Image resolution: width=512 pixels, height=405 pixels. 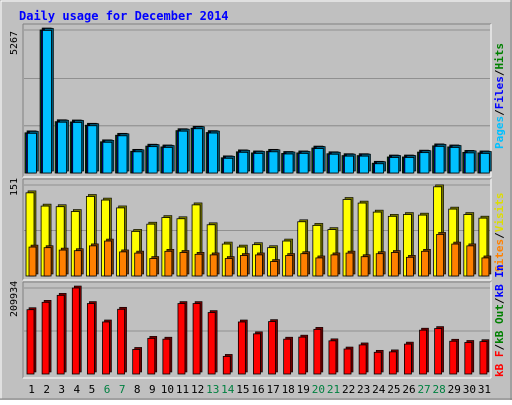 I want to click on bar-kbytes-day-19-face, so click(x=302, y=355).